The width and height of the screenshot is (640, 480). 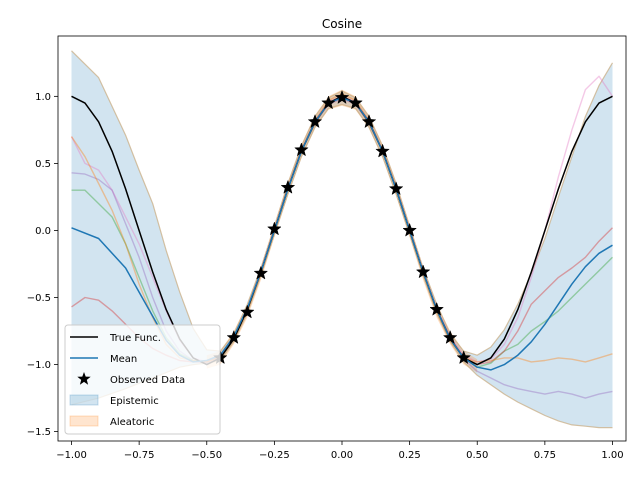 I want to click on x-tick-label: −0.50, so click(x=206, y=455).